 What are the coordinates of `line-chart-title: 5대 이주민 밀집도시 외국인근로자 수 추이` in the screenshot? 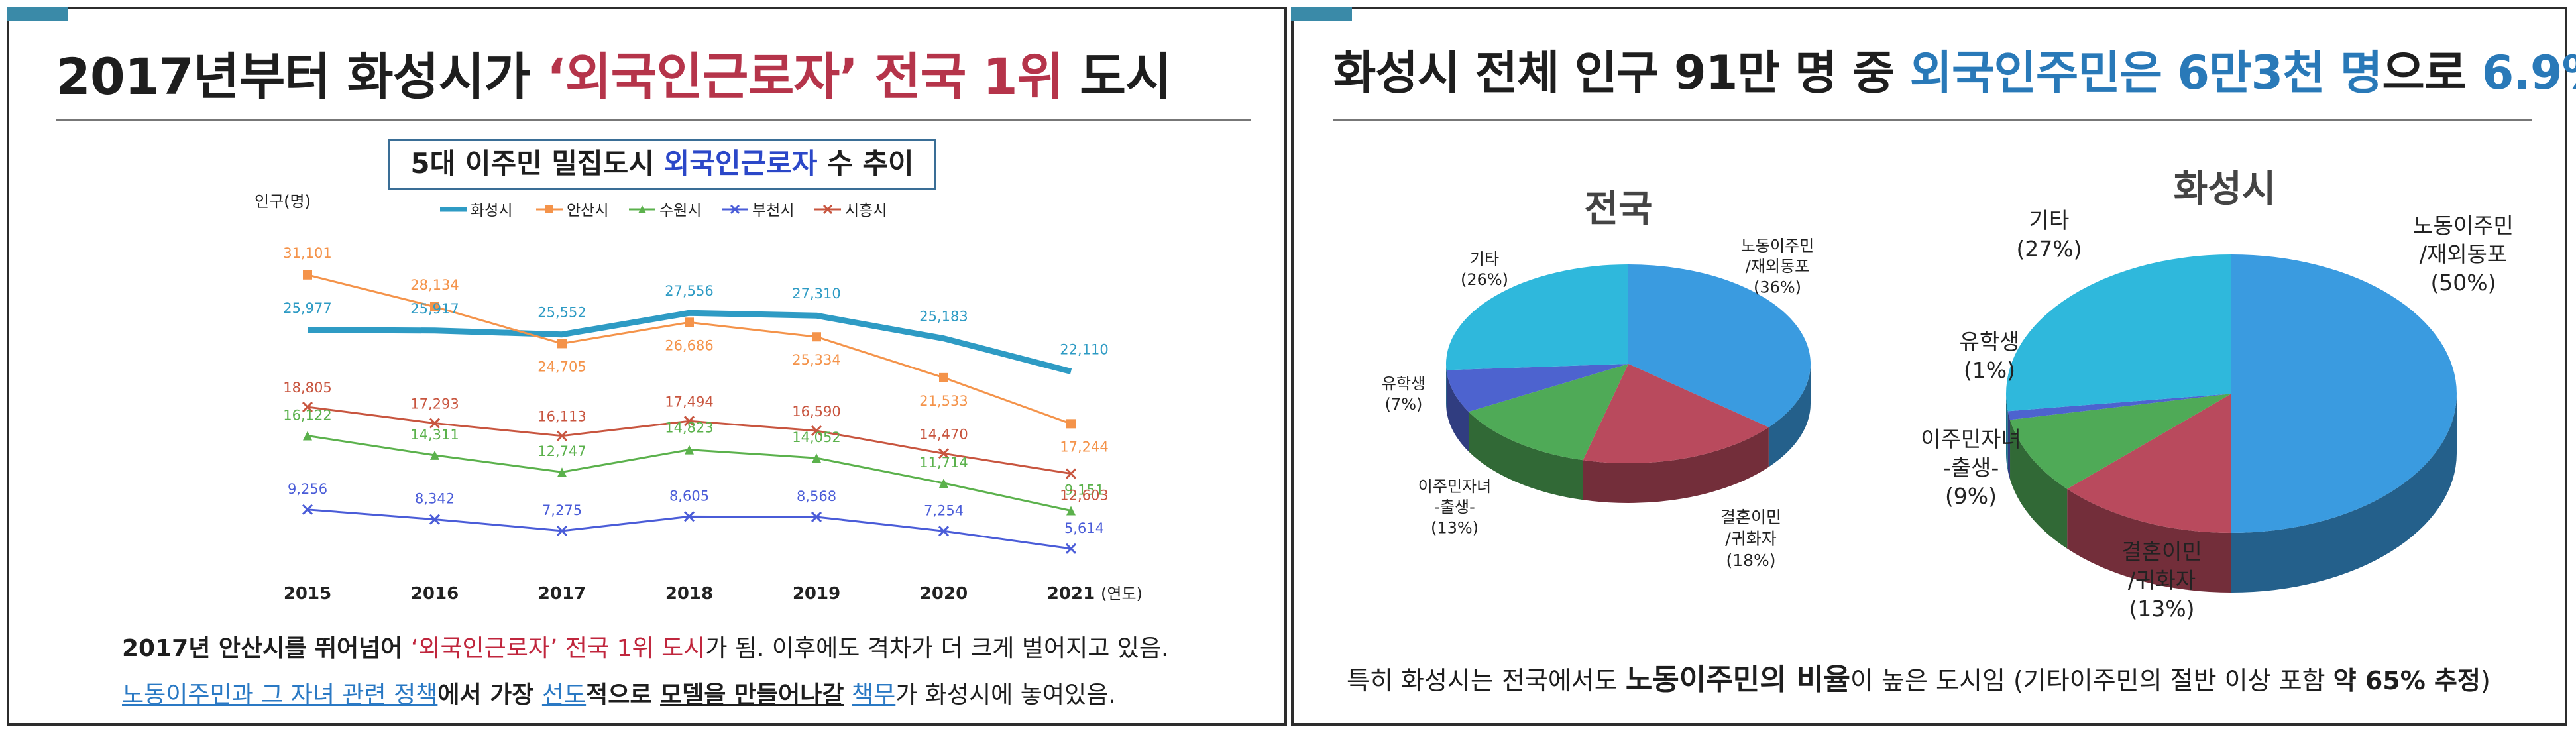 It's located at (662, 164).